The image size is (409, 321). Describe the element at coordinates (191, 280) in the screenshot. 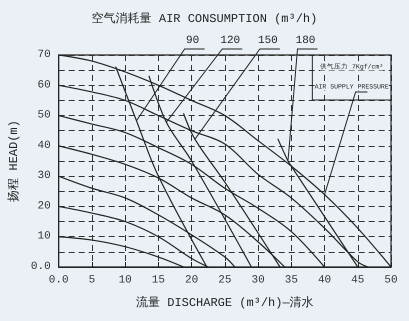

I see `x-tick-label: 20` at that location.